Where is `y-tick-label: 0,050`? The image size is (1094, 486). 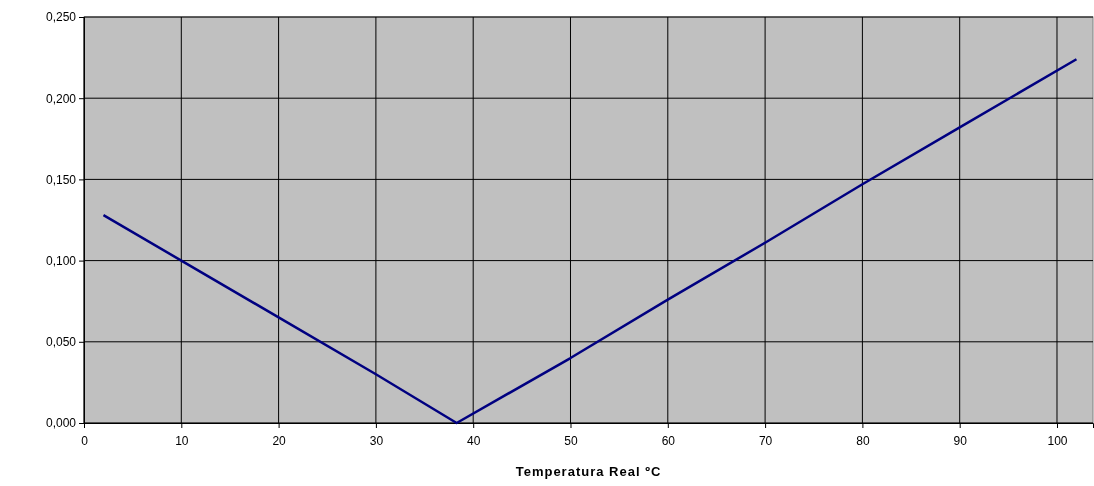
y-tick-label: 0,050 is located at coordinates (61, 342).